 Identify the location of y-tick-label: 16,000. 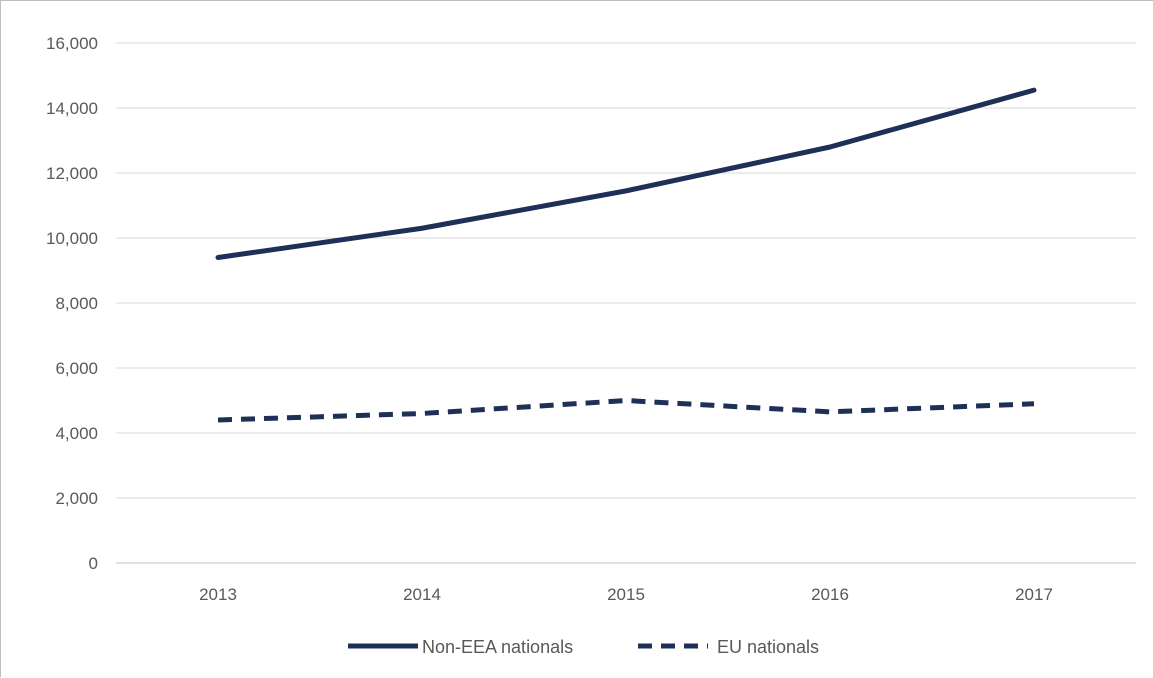
(72, 43).